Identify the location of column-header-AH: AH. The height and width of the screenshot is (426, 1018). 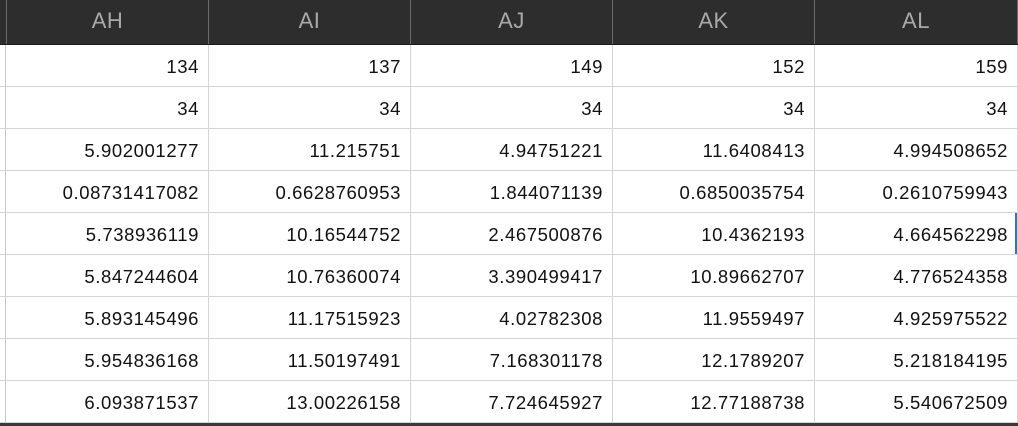
(108, 22).